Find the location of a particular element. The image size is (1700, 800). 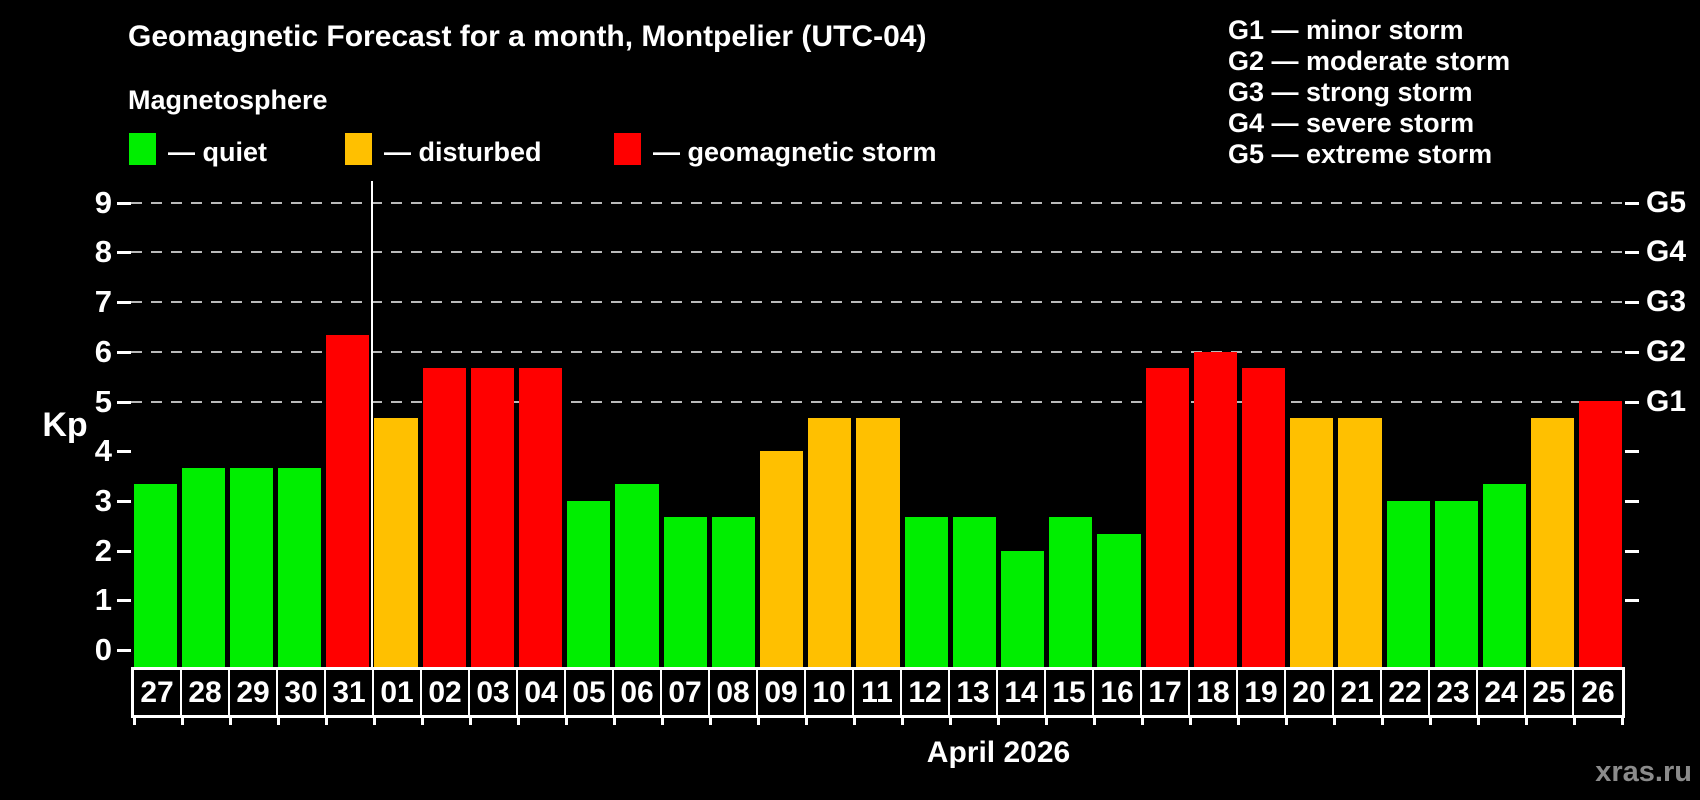

right-axis-label-g5: G5 is located at coordinates (1666, 202).